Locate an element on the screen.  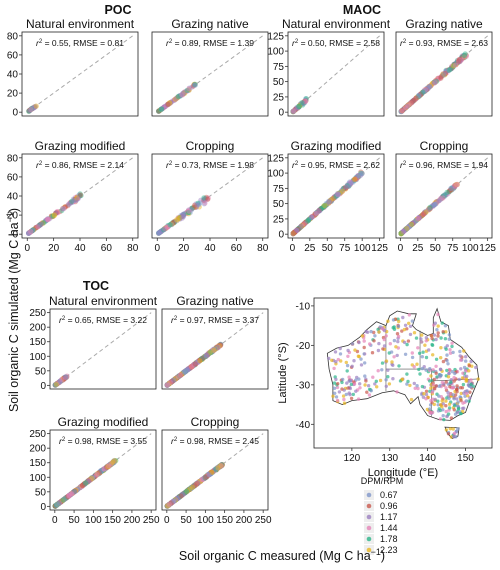
scatter-points is located at coordinates (299, 105).